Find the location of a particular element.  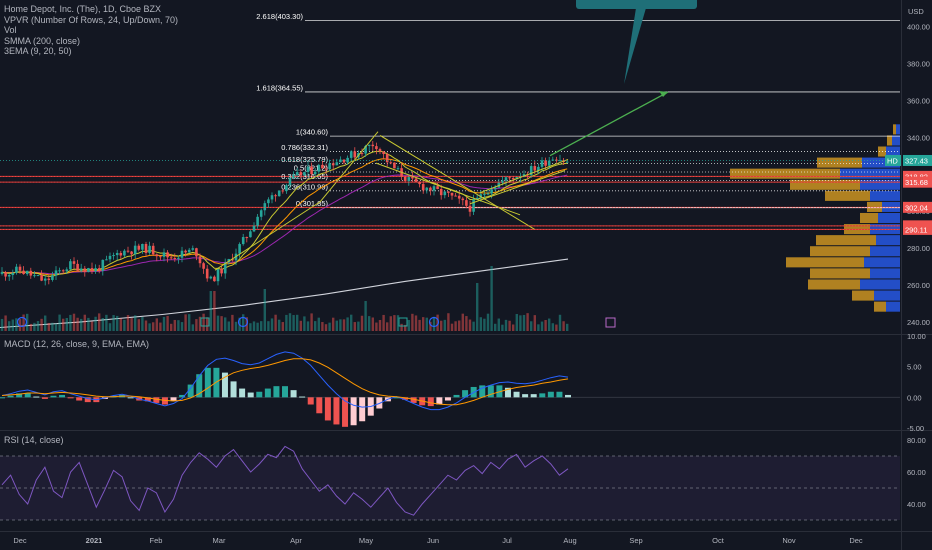

legend-title: Home Depot, Inc. (The), 1D, Cboe BZX is located at coordinates (83, 9).